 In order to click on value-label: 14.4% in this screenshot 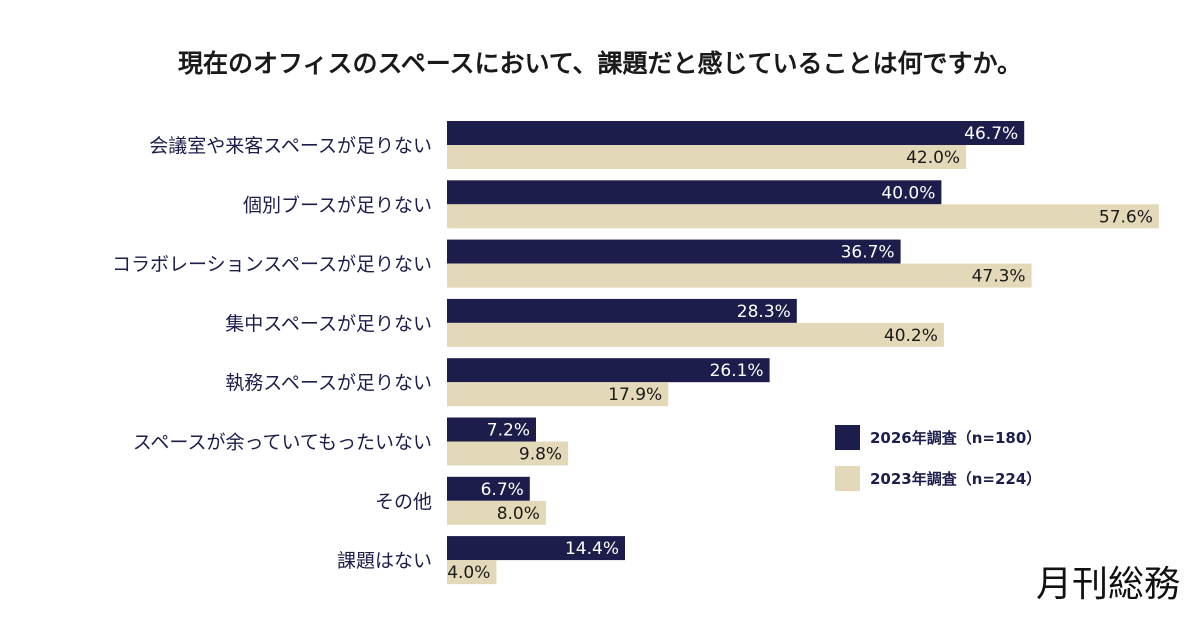, I will do `click(592, 549)`.